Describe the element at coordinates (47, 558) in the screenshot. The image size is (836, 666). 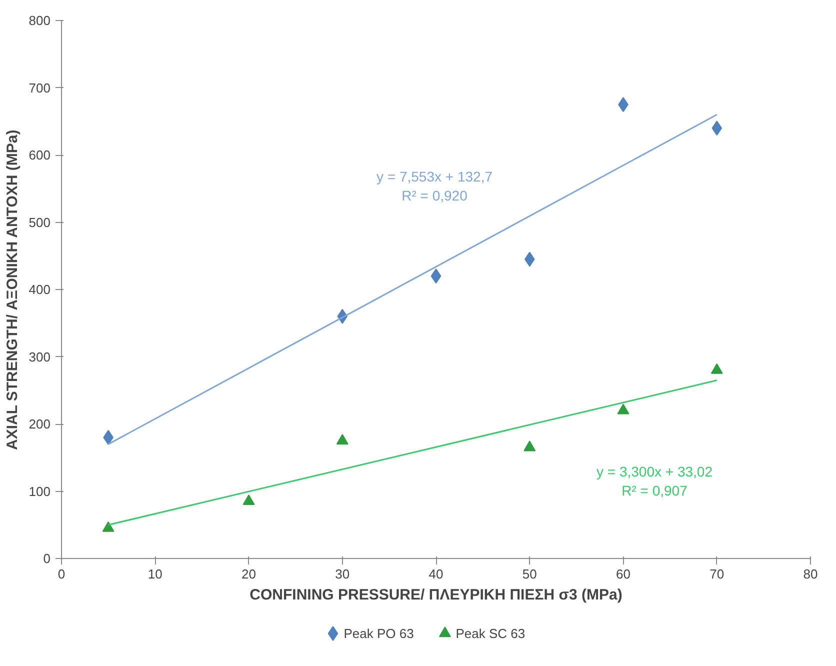
I see `y-tick-label: 0` at that location.